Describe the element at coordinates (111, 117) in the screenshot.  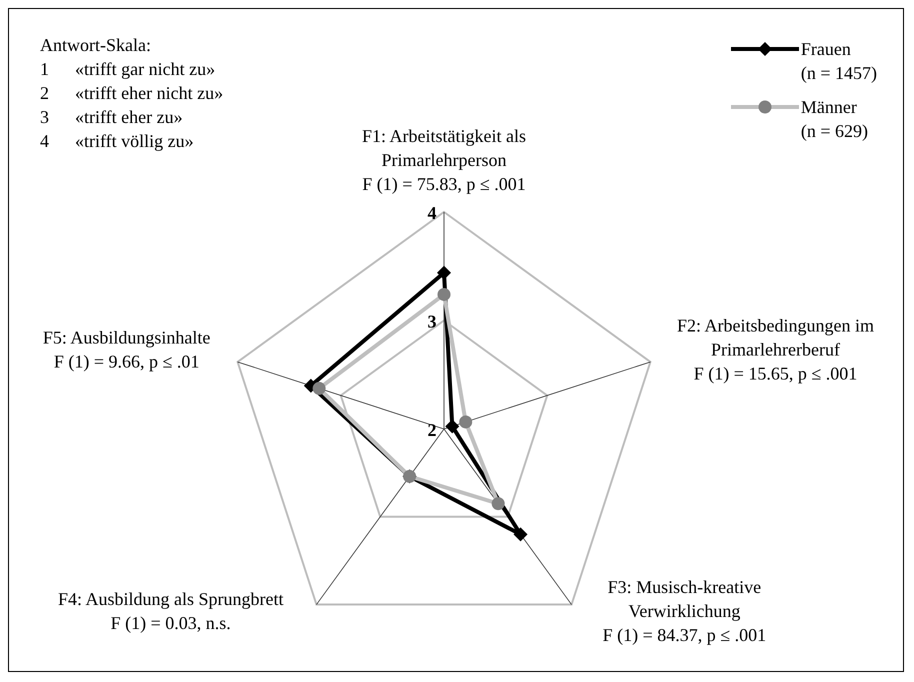
I see `text: 3 «trifft eher zu»` at that location.